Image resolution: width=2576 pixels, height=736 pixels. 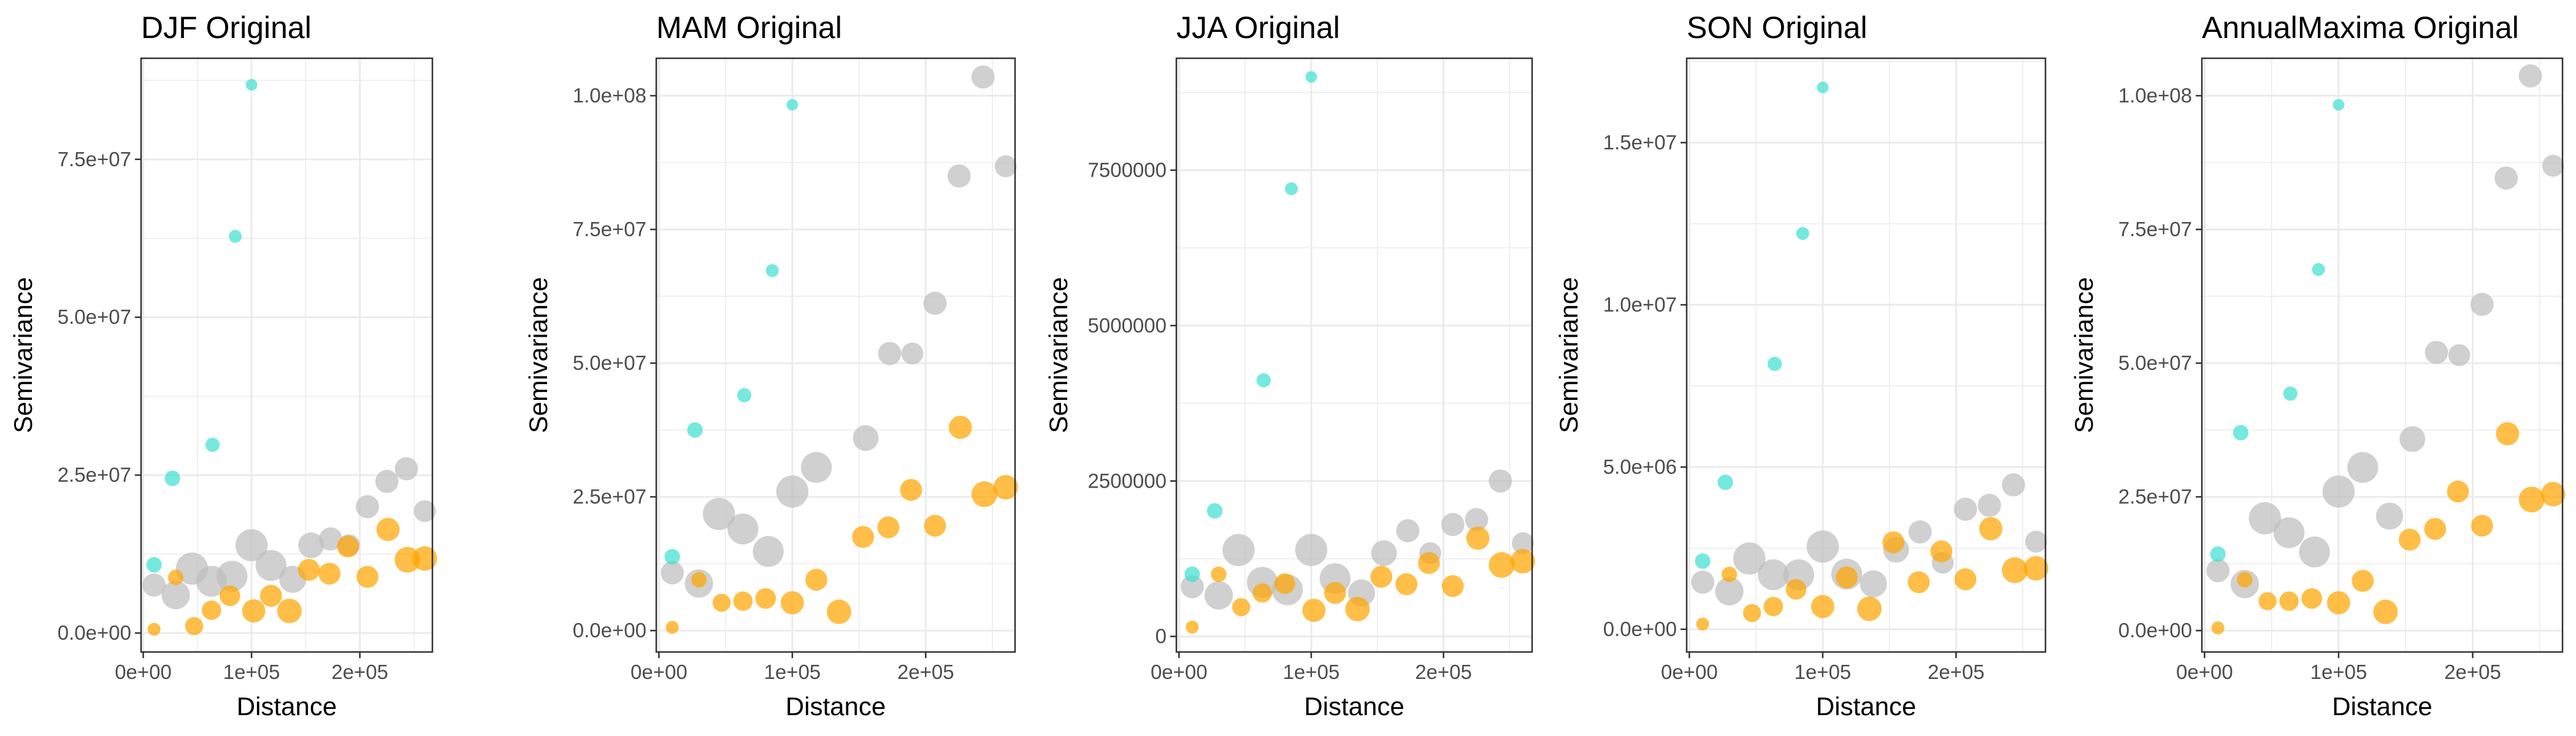 I want to click on y-tick-label: 0, so click(x=1161, y=636).